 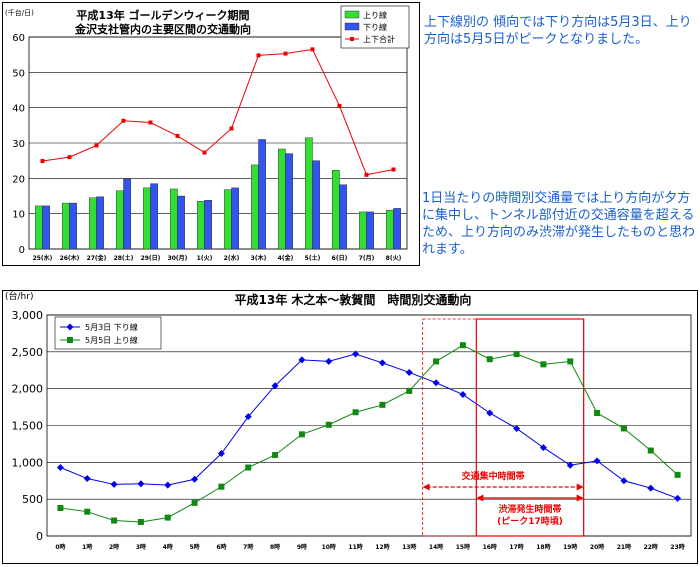 What do you see at coordinates (28, 389) in the screenshot?
I see `y-tick-label: 2,000` at bounding box center [28, 389].